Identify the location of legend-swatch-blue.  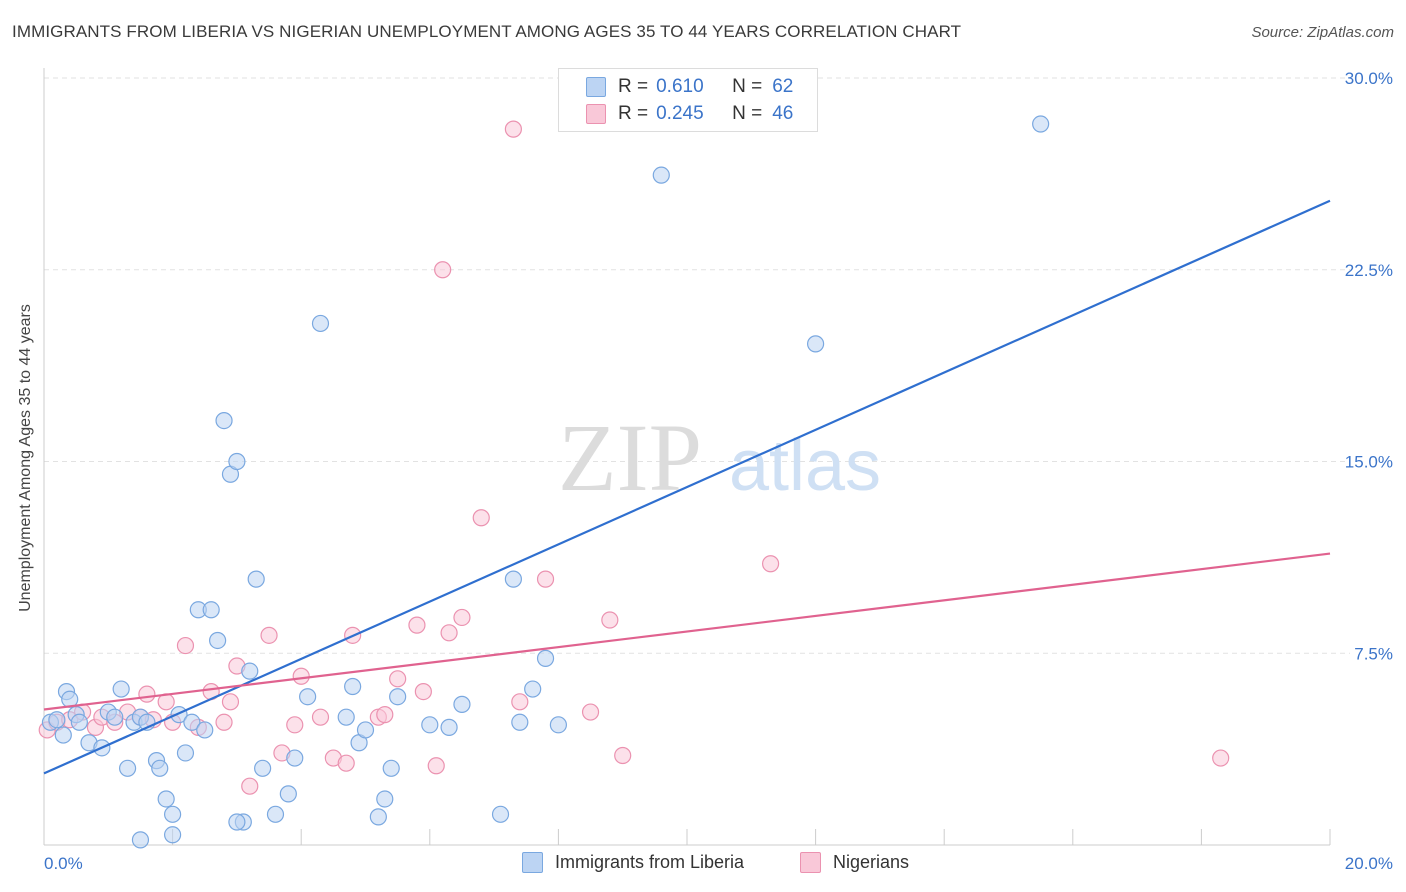
(596, 87).